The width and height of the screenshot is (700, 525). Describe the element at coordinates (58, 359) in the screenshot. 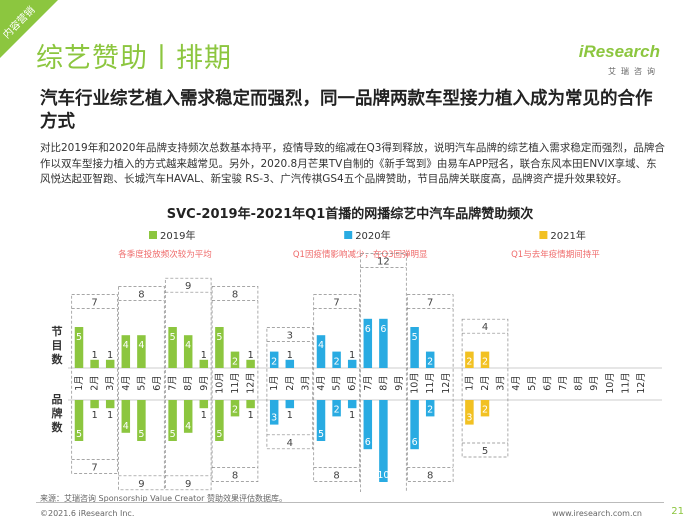

I see `row-label-top: 数` at that location.